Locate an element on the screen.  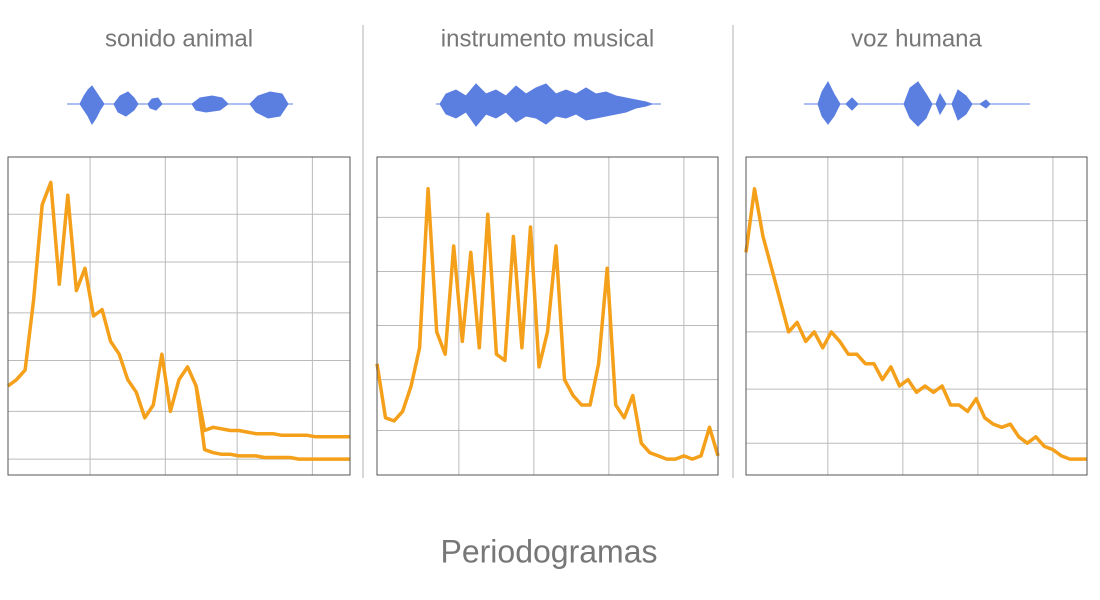
panel-title: sonido animal is located at coordinates (179, 38).